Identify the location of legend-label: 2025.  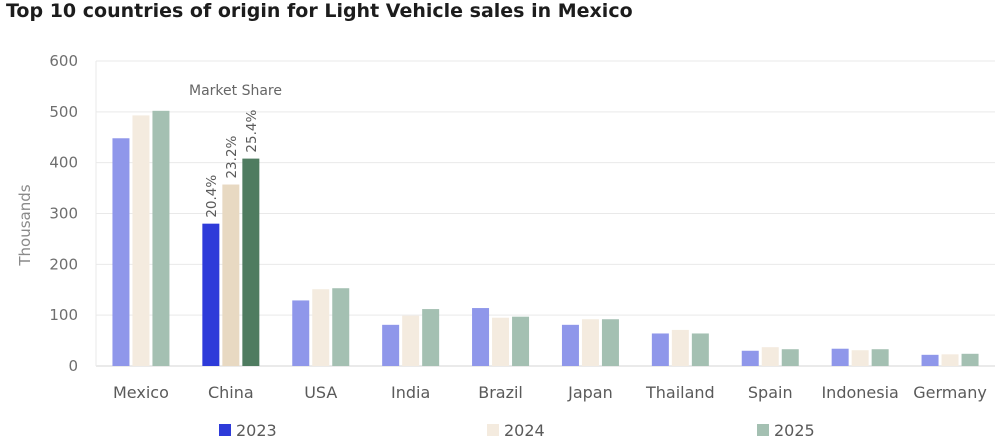
(794, 430).